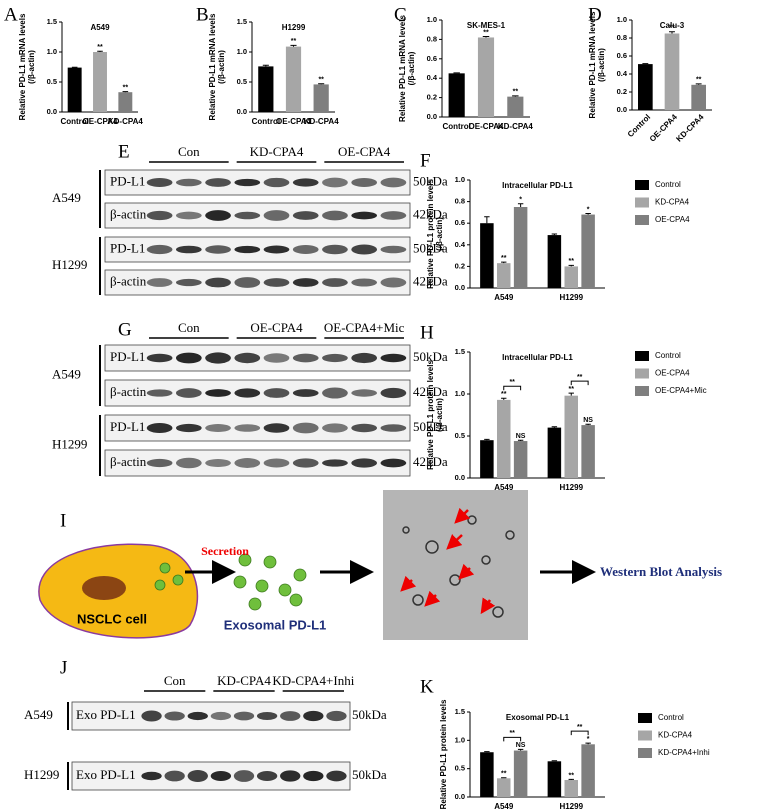 The height and width of the screenshot is (809, 778). I want to click on cell-line-label: H1299, so click(69, 443).